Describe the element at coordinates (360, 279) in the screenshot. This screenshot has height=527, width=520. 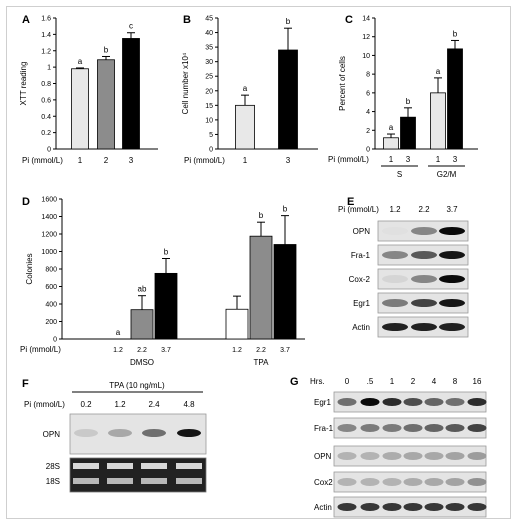
I see `blot-e-row-label: Cox-2` at that location.